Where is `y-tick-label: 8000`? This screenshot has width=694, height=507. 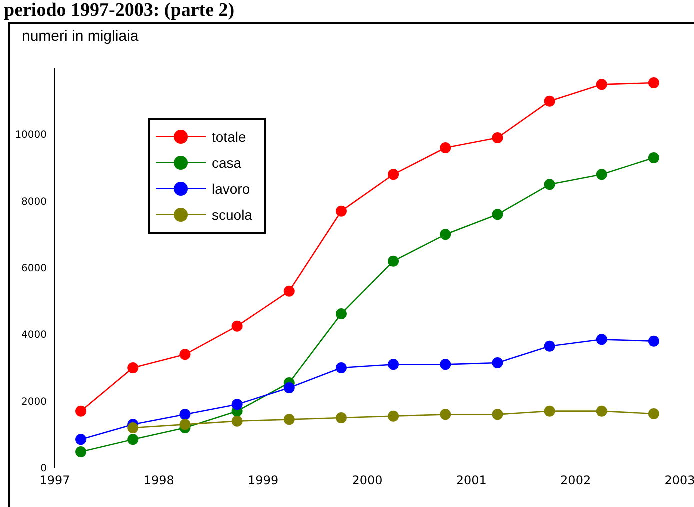 y-tick-label: 8000 is located at coordinates (34, 202).